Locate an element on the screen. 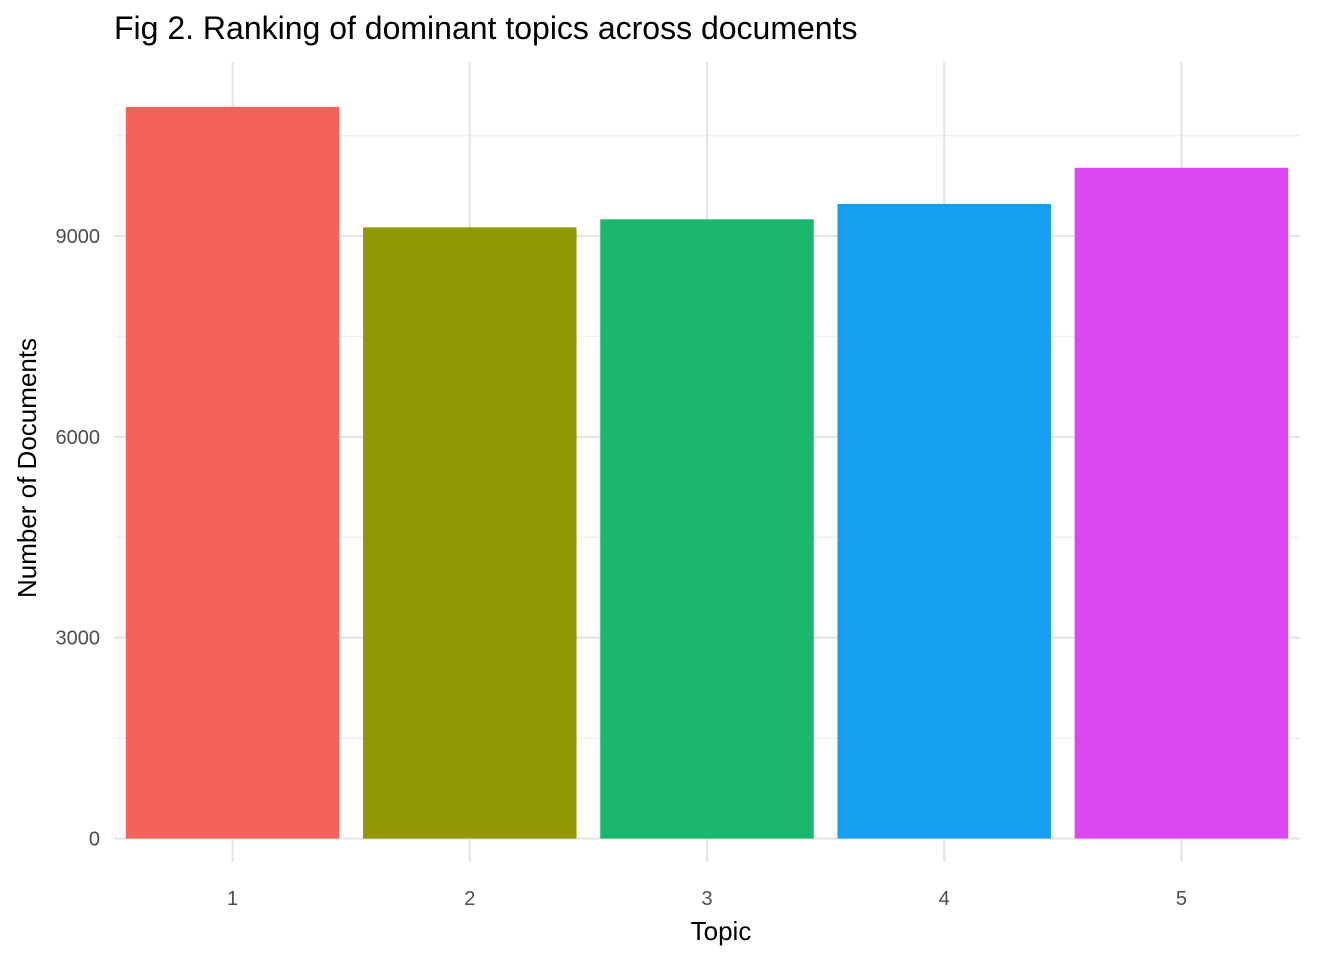 The image size is (1344, 960). y-tick-label: 9000 is located at coordinates (78, 237).